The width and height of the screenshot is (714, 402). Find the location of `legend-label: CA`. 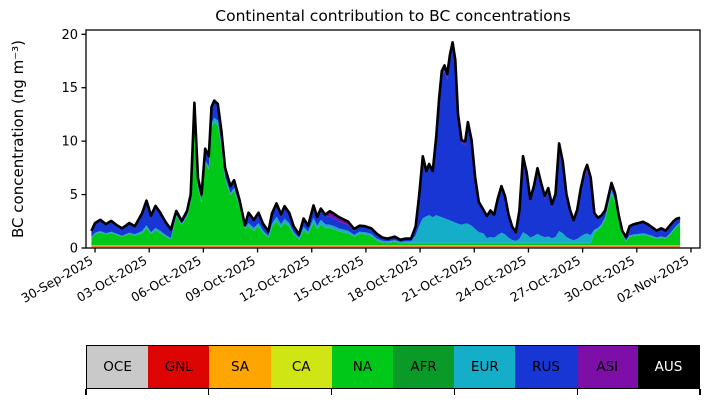

legend-label: CA is located at coordinates (301, 367).